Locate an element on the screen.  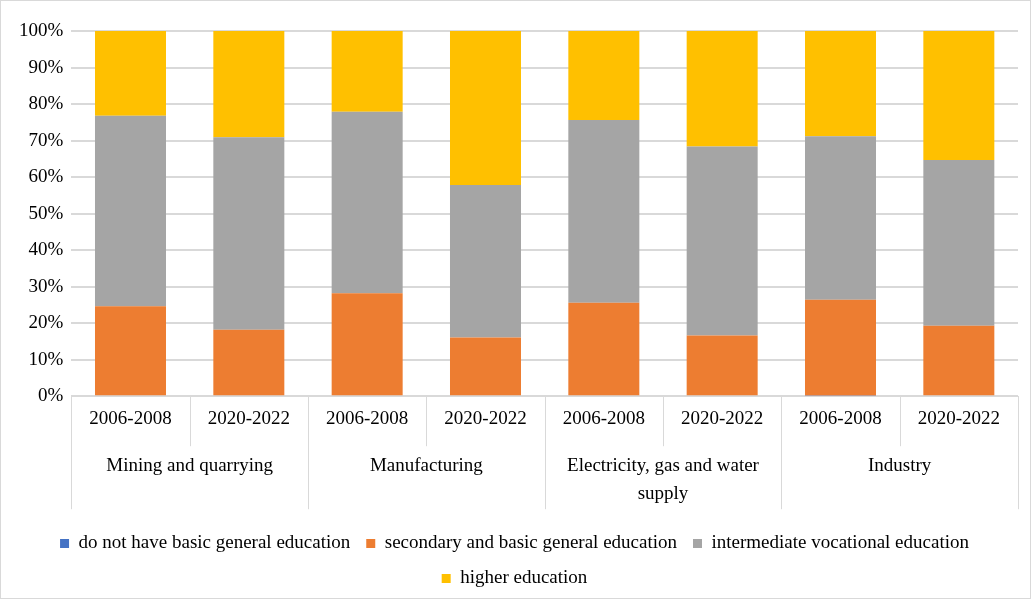
y-tick-label: 40% is located at coordinates (46, 249).